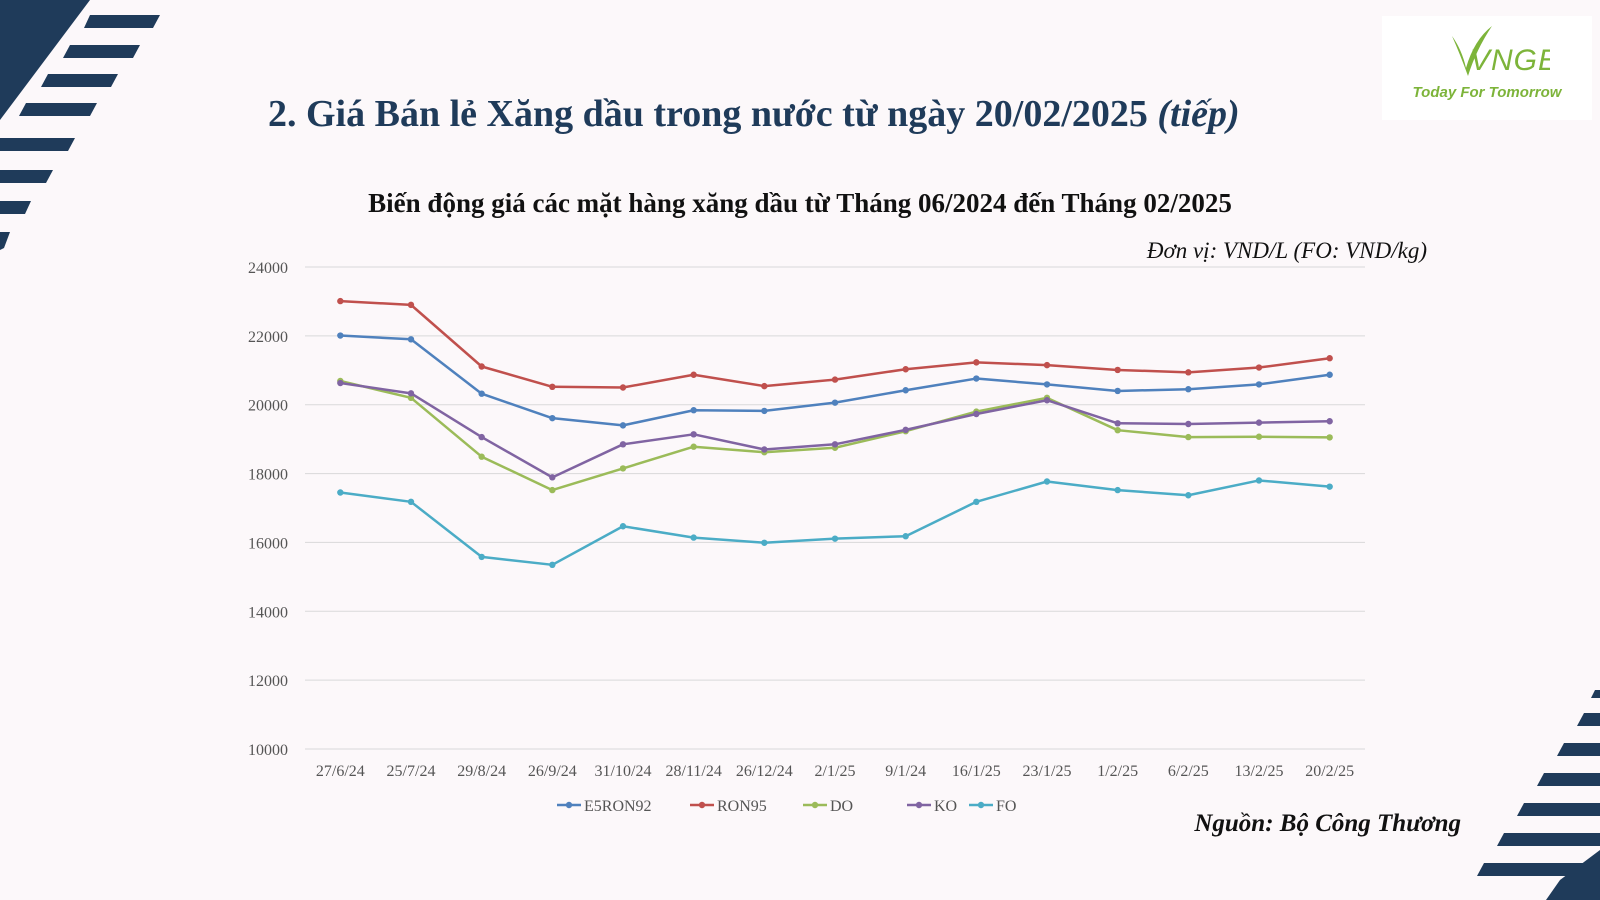  What do you see at coordinates (1510, 60) in the screenshot?
I see `vnge-logo-wordmark: VNGE` at bounding box center [1510, 60].